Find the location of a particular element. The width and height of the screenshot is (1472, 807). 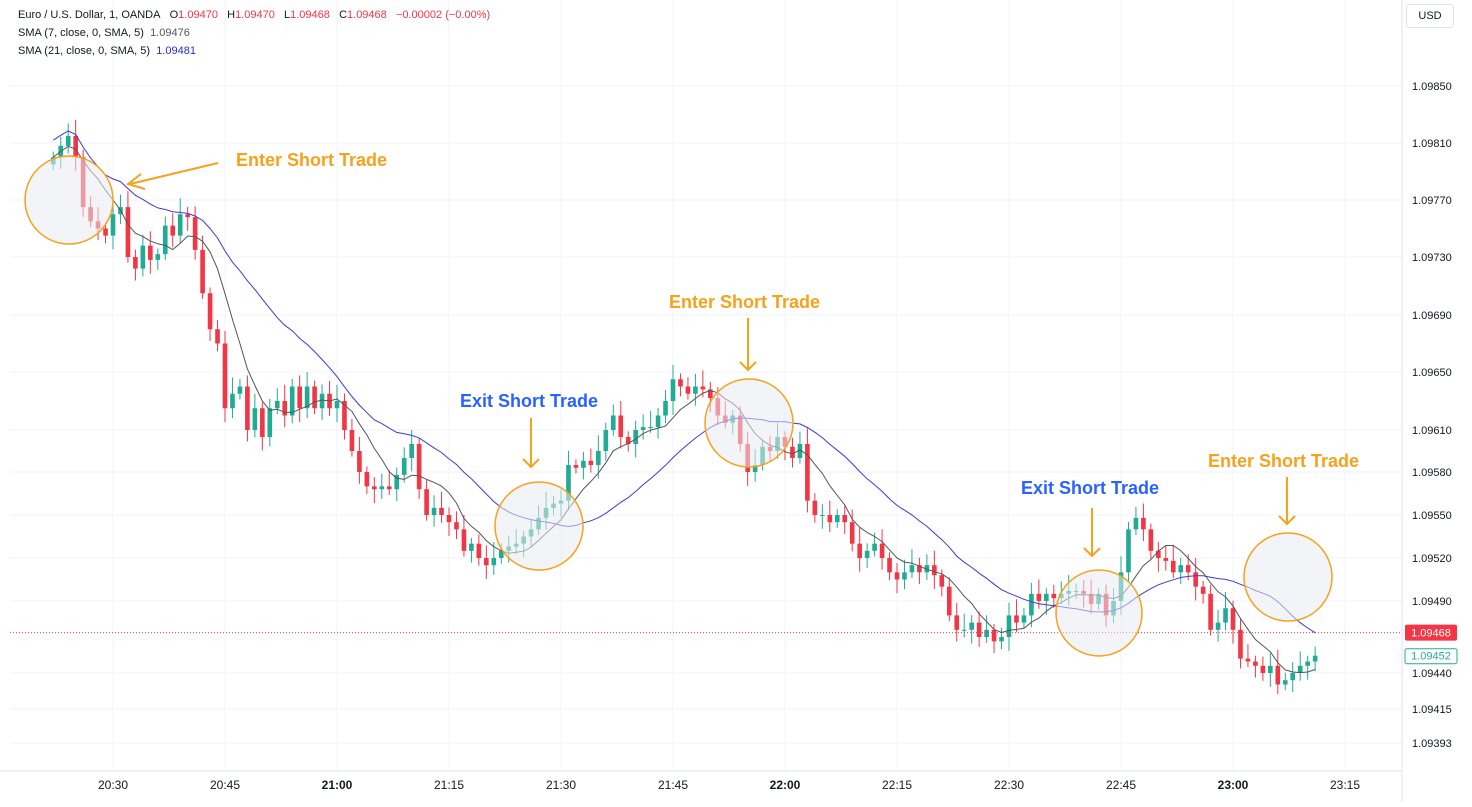

annotation-exit-short-1: Exit Short Trade is located at coordinates (529, 401).